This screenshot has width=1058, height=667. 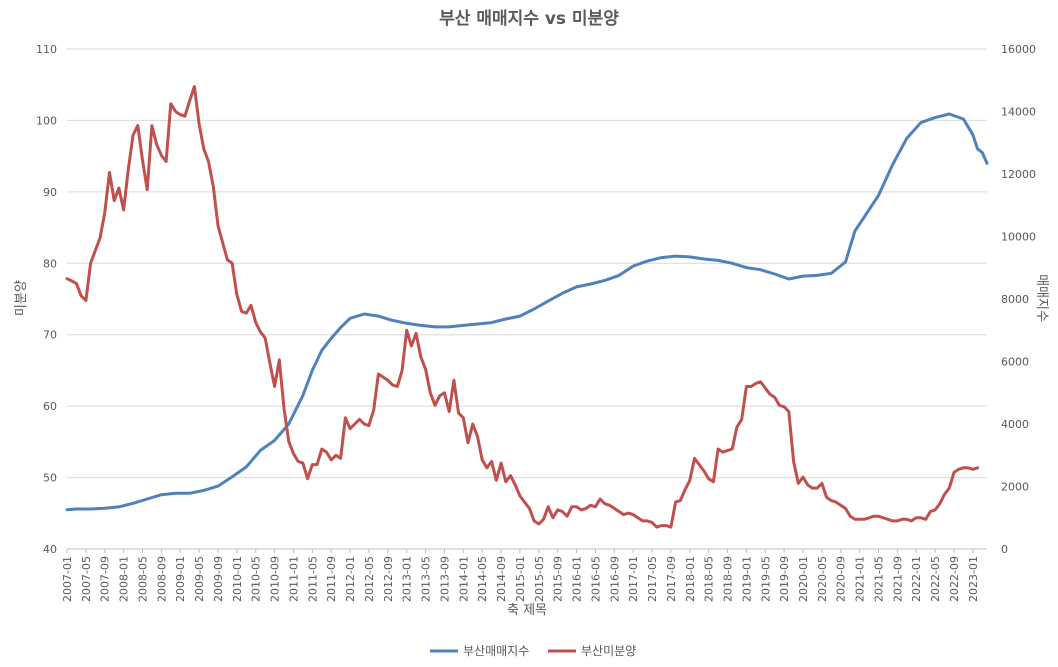 What do you see at coordinates (46, 299) in the screenshot?
I see `left-axis-ticks: 40 50 60 70 80 90 100 110` at bounding box center [46, 299].